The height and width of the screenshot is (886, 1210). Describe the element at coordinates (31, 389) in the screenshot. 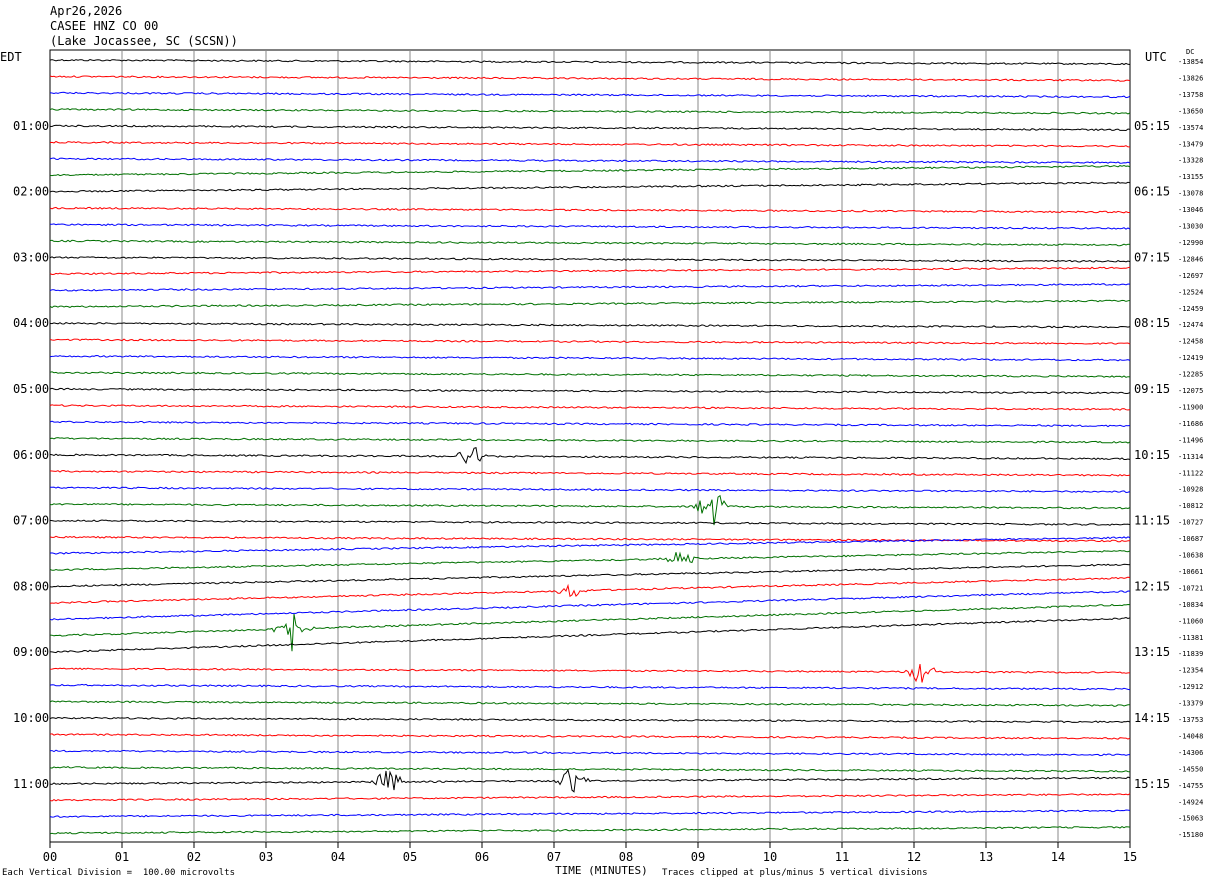

I see `edt-time-label: 05:00` at that location.